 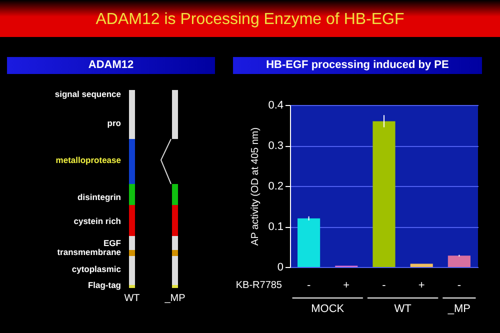 What do you see at coordinates (114, 123) in the screenshot?
I see `text: pro` at bounding box center [114, 123].